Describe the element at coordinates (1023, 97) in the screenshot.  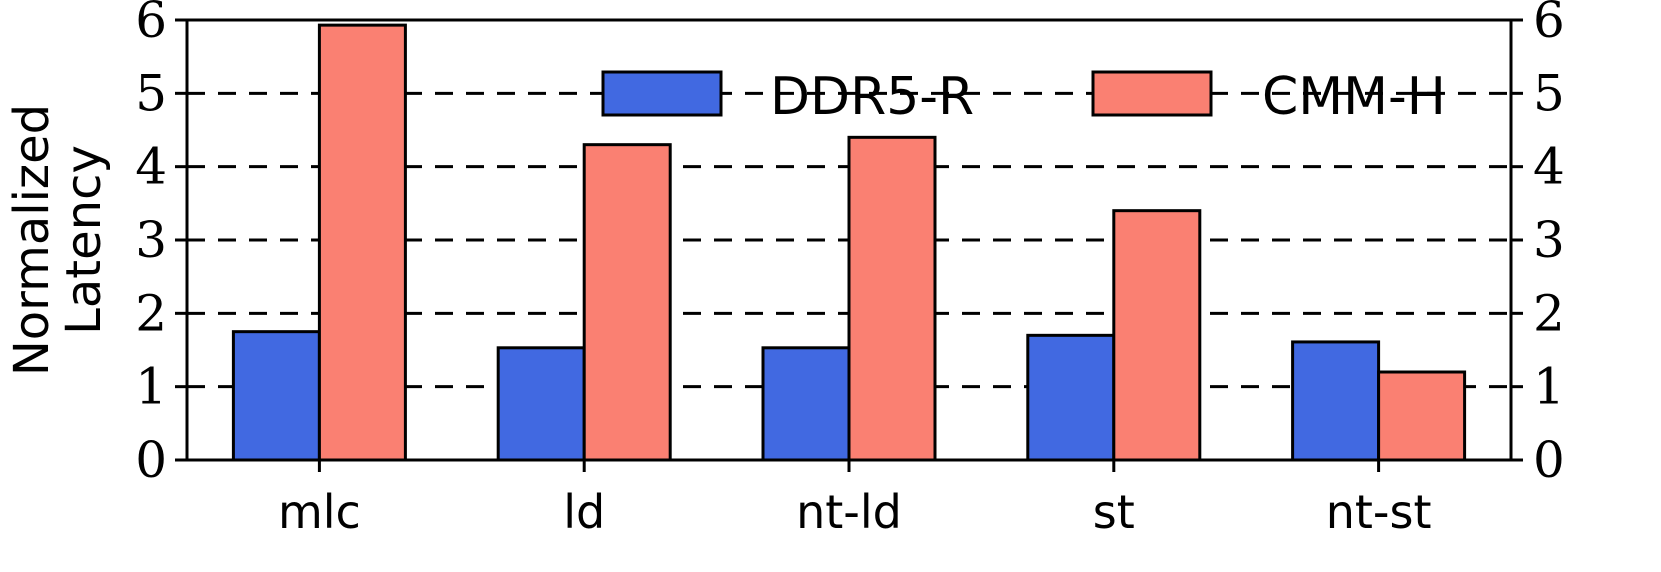
I see `legend: DDR5-R CMM-H` at that location.